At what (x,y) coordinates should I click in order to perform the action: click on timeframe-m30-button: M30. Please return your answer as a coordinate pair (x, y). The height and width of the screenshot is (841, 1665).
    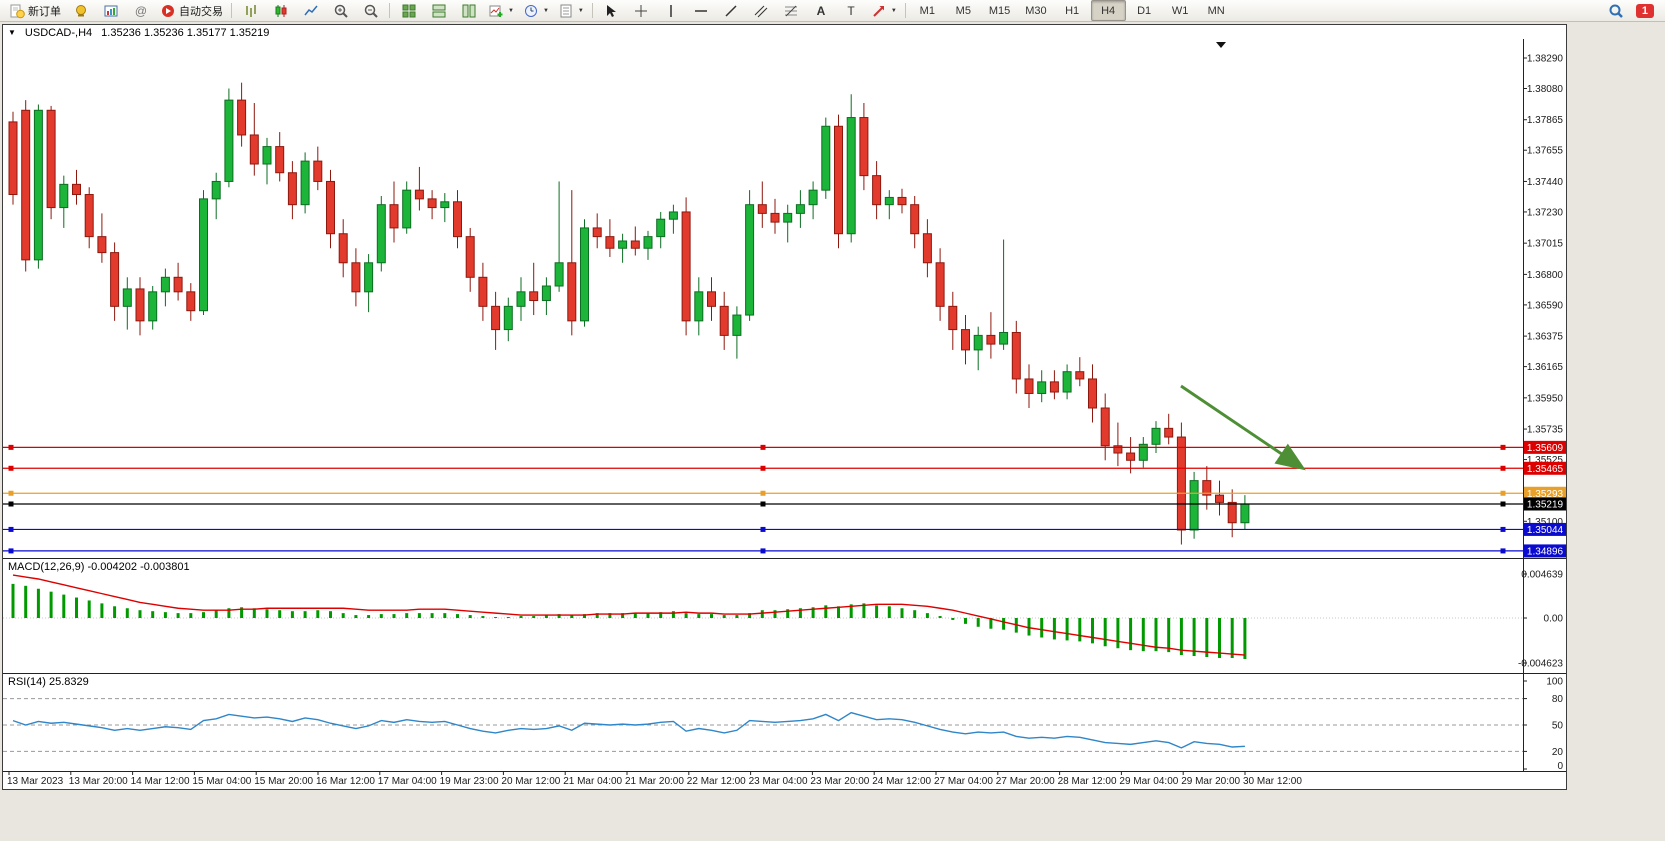
    Looking at the image, I should click on (1036, 10).